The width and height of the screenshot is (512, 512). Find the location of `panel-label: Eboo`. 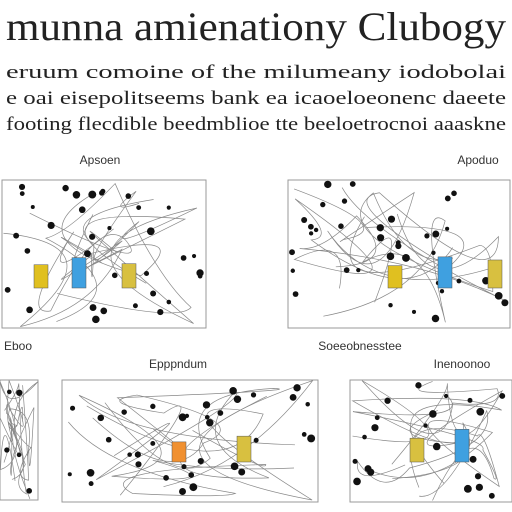

panel-label: Eboo is located at coordinates (18, 346).